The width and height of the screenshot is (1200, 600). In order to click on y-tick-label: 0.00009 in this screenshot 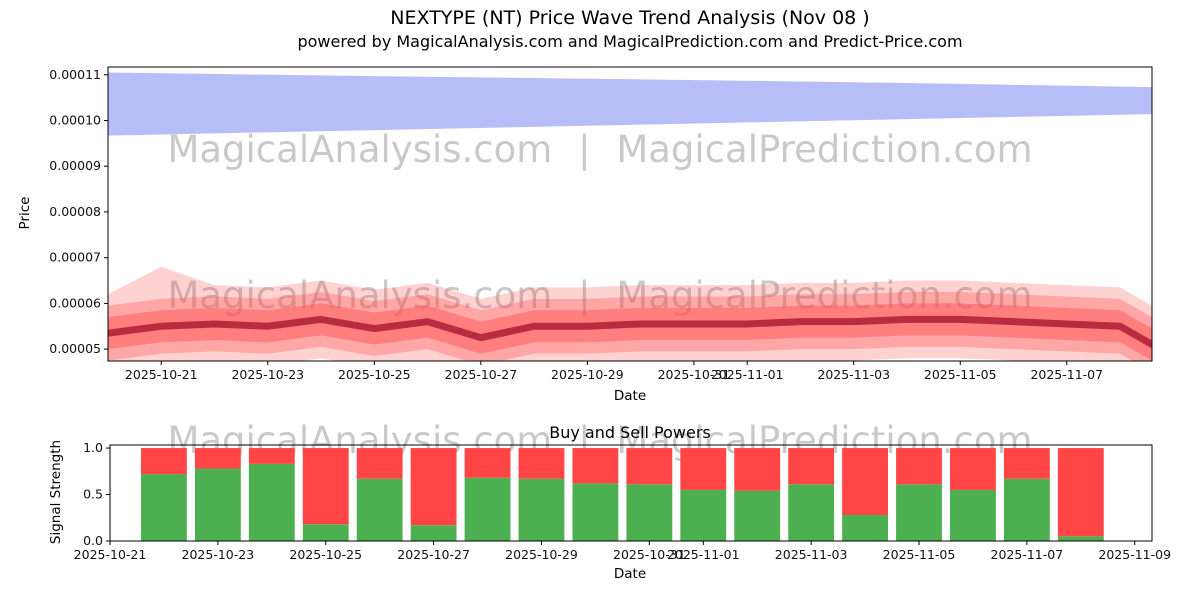, I will do `click(75, 165)`.